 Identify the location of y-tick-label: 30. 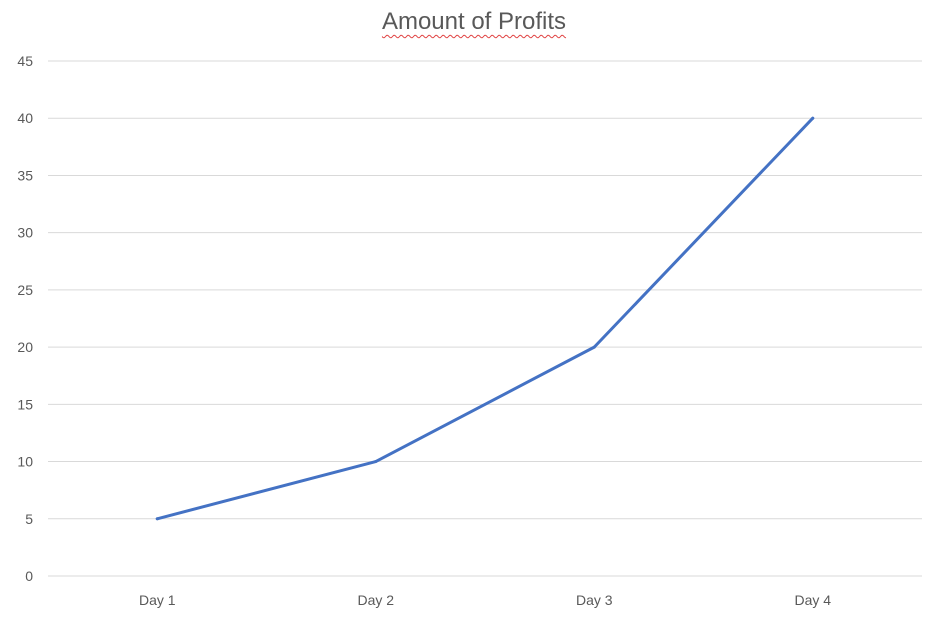
(25, 233).